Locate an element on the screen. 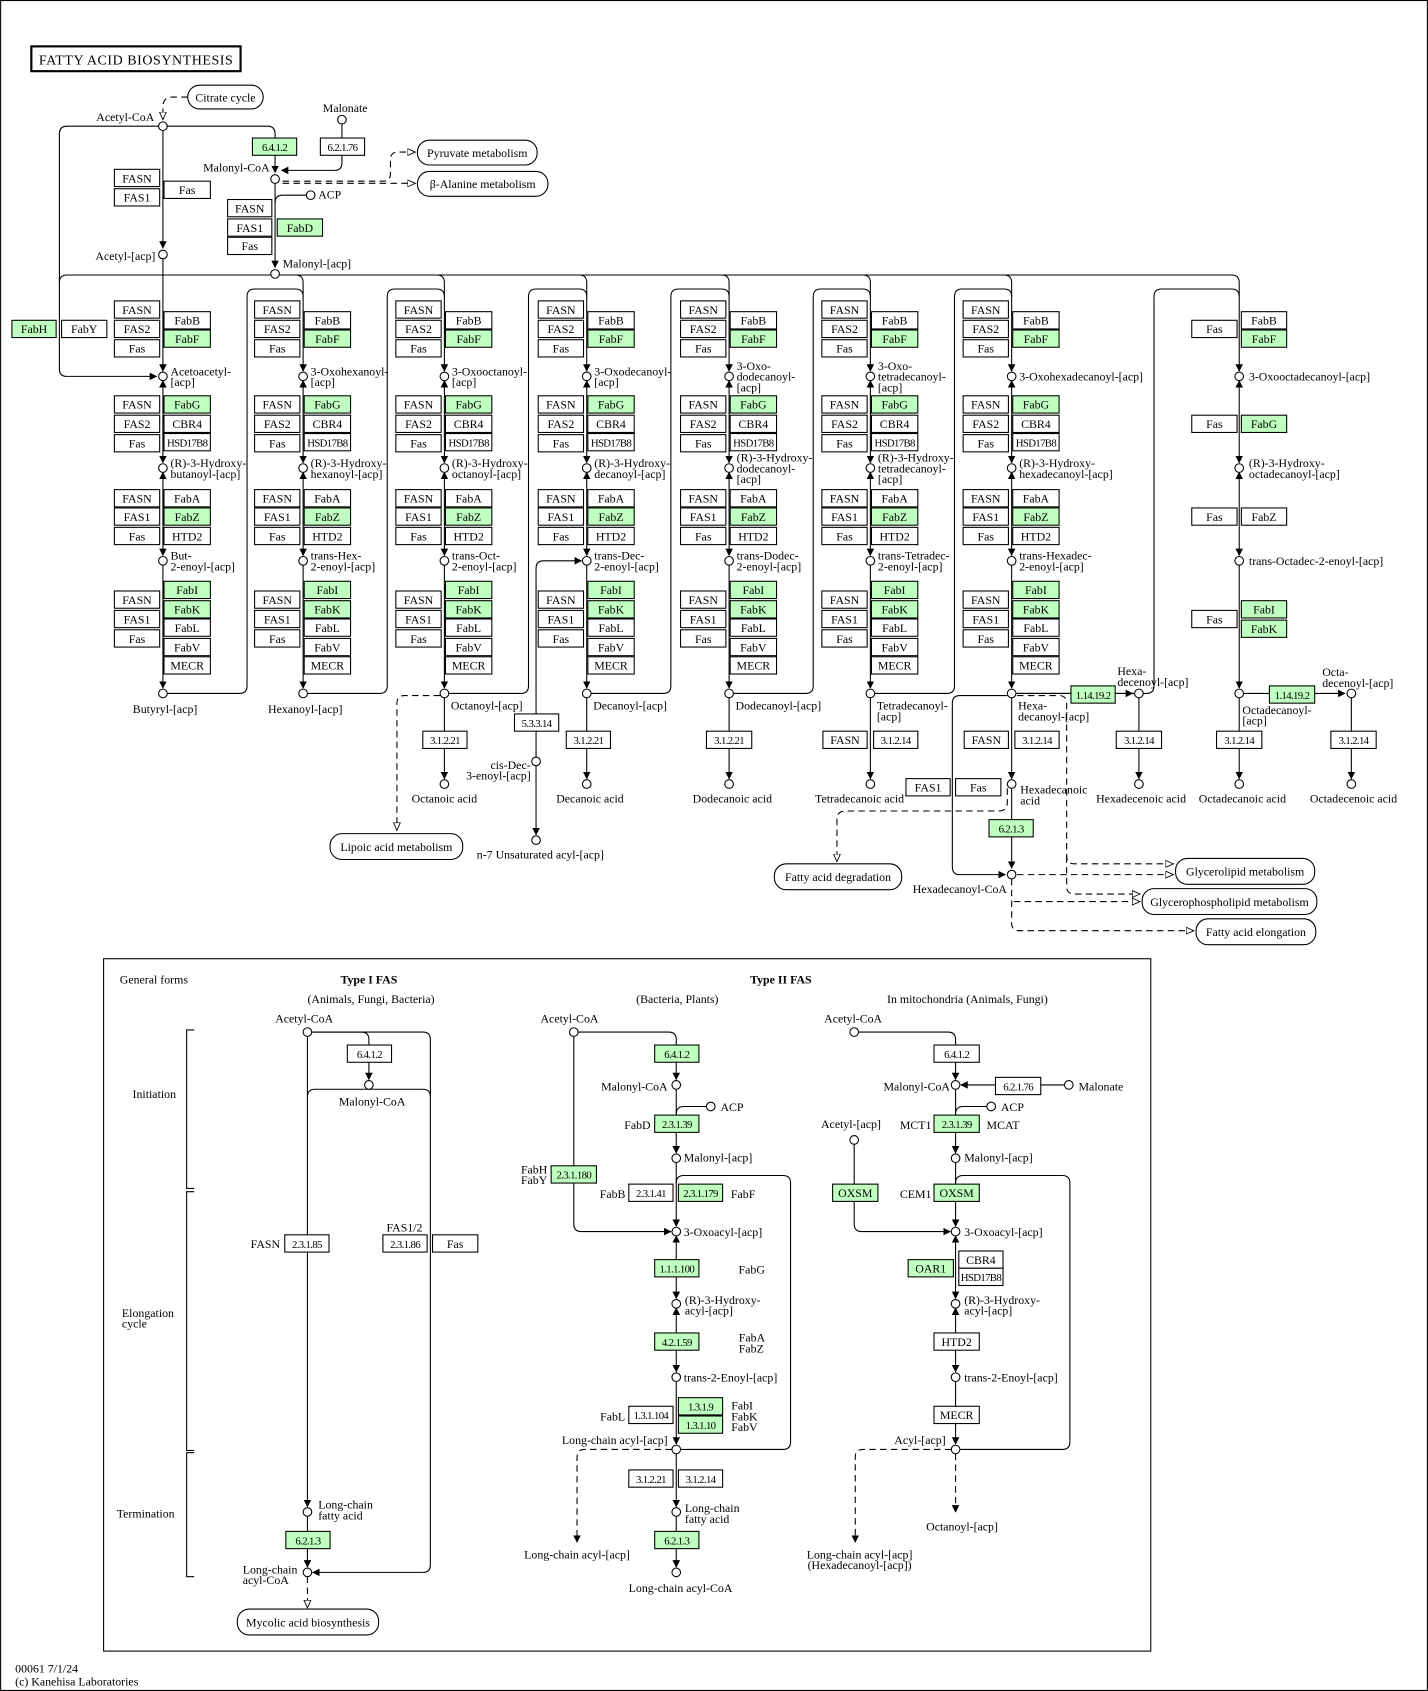 This screenshot has width=1428, height=1691. enzyme-box: 6.2.1.76 is located at coordinates (1018, 1086).